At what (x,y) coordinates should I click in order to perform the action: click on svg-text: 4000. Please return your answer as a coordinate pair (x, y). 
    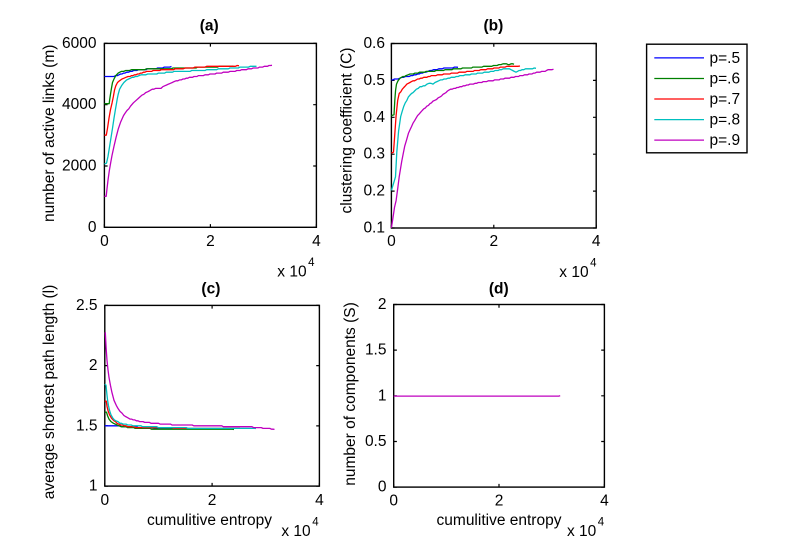
    Looking at the image, I should click on (79, 104).